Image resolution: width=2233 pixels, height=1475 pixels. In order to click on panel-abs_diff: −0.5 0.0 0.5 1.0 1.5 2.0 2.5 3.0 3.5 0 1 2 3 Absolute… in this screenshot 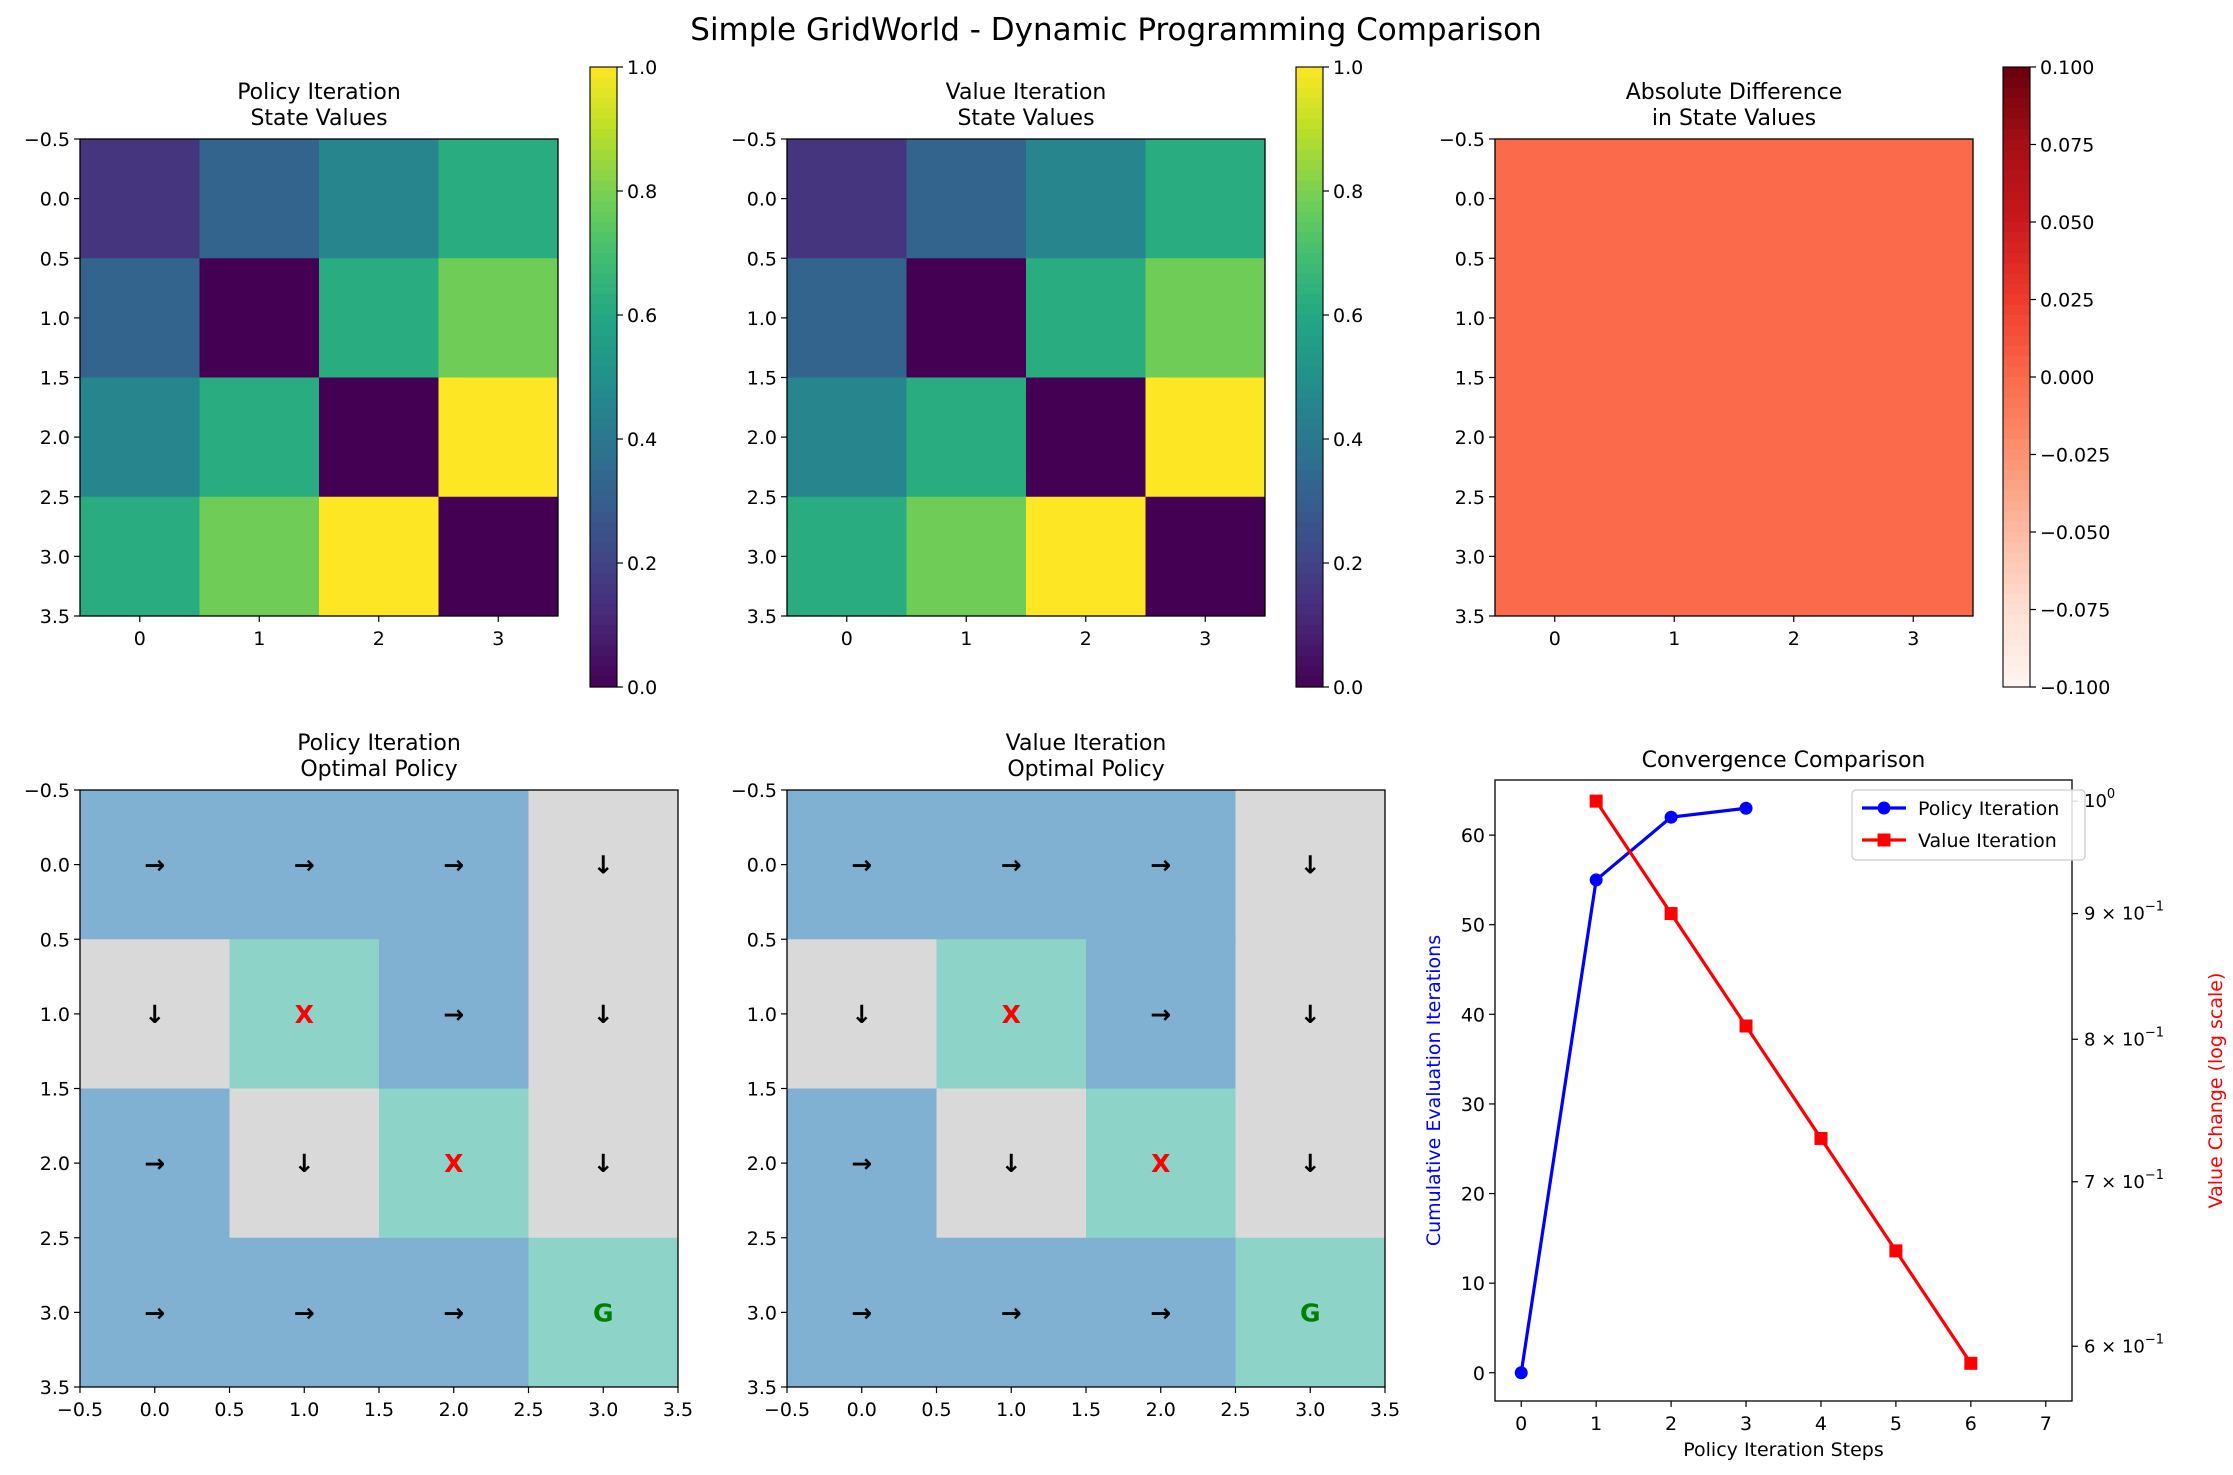, I will do `click(1774, 378)`.